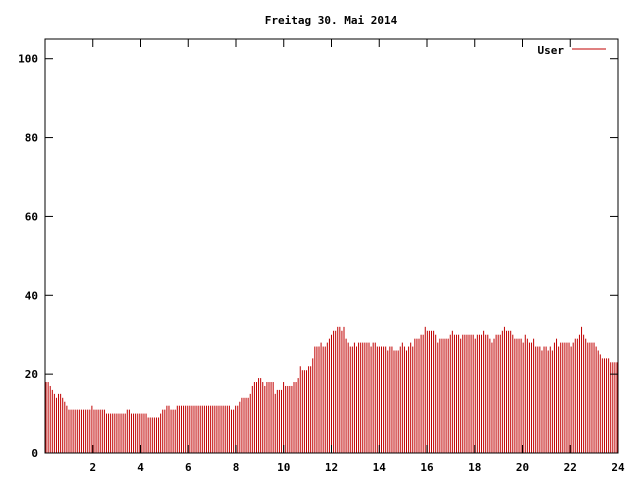 This screenshot has height=480, width=640. Describe the element at coordinates (28, 59) in the screenshot. I see `y-tick-label: 100` at that location.